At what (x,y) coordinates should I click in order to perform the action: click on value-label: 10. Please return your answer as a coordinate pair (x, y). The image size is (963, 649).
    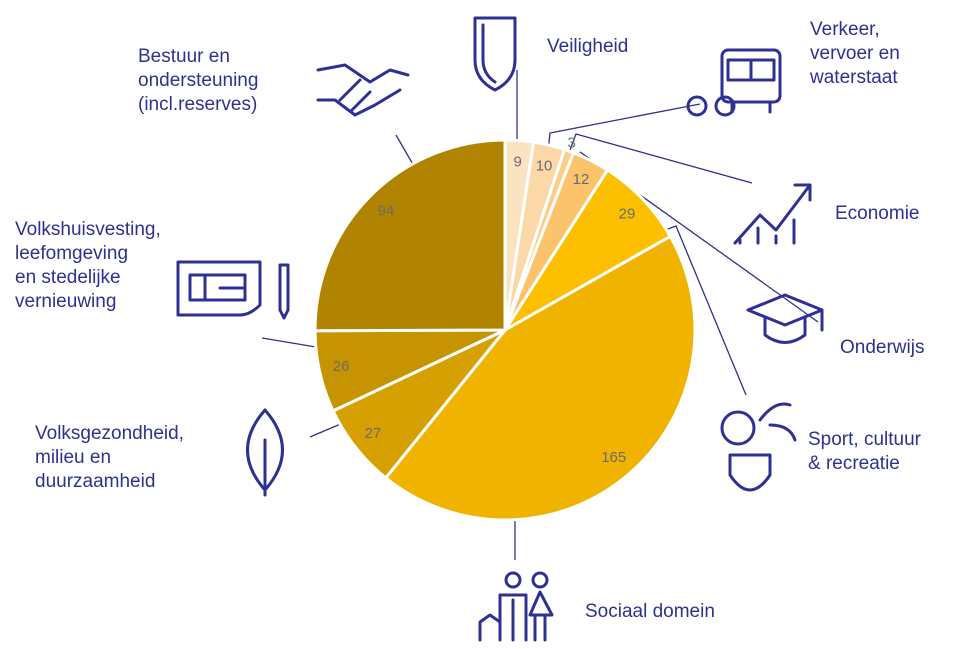
    Looking at the image, I should click on (544, 166).